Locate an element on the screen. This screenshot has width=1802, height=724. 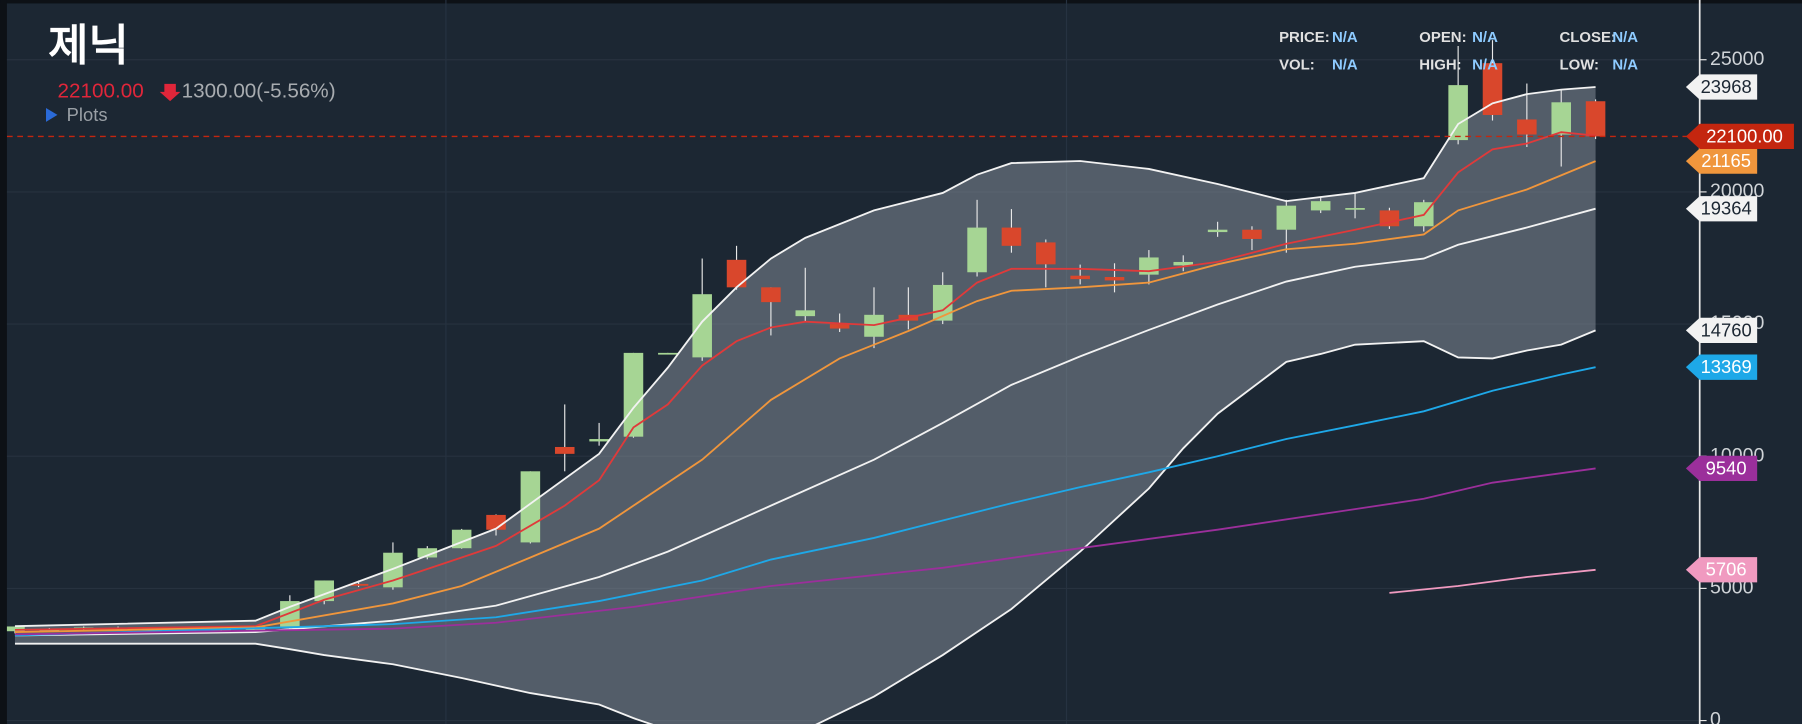
info-label: OPEN: is located at coordinates (1442, 37).